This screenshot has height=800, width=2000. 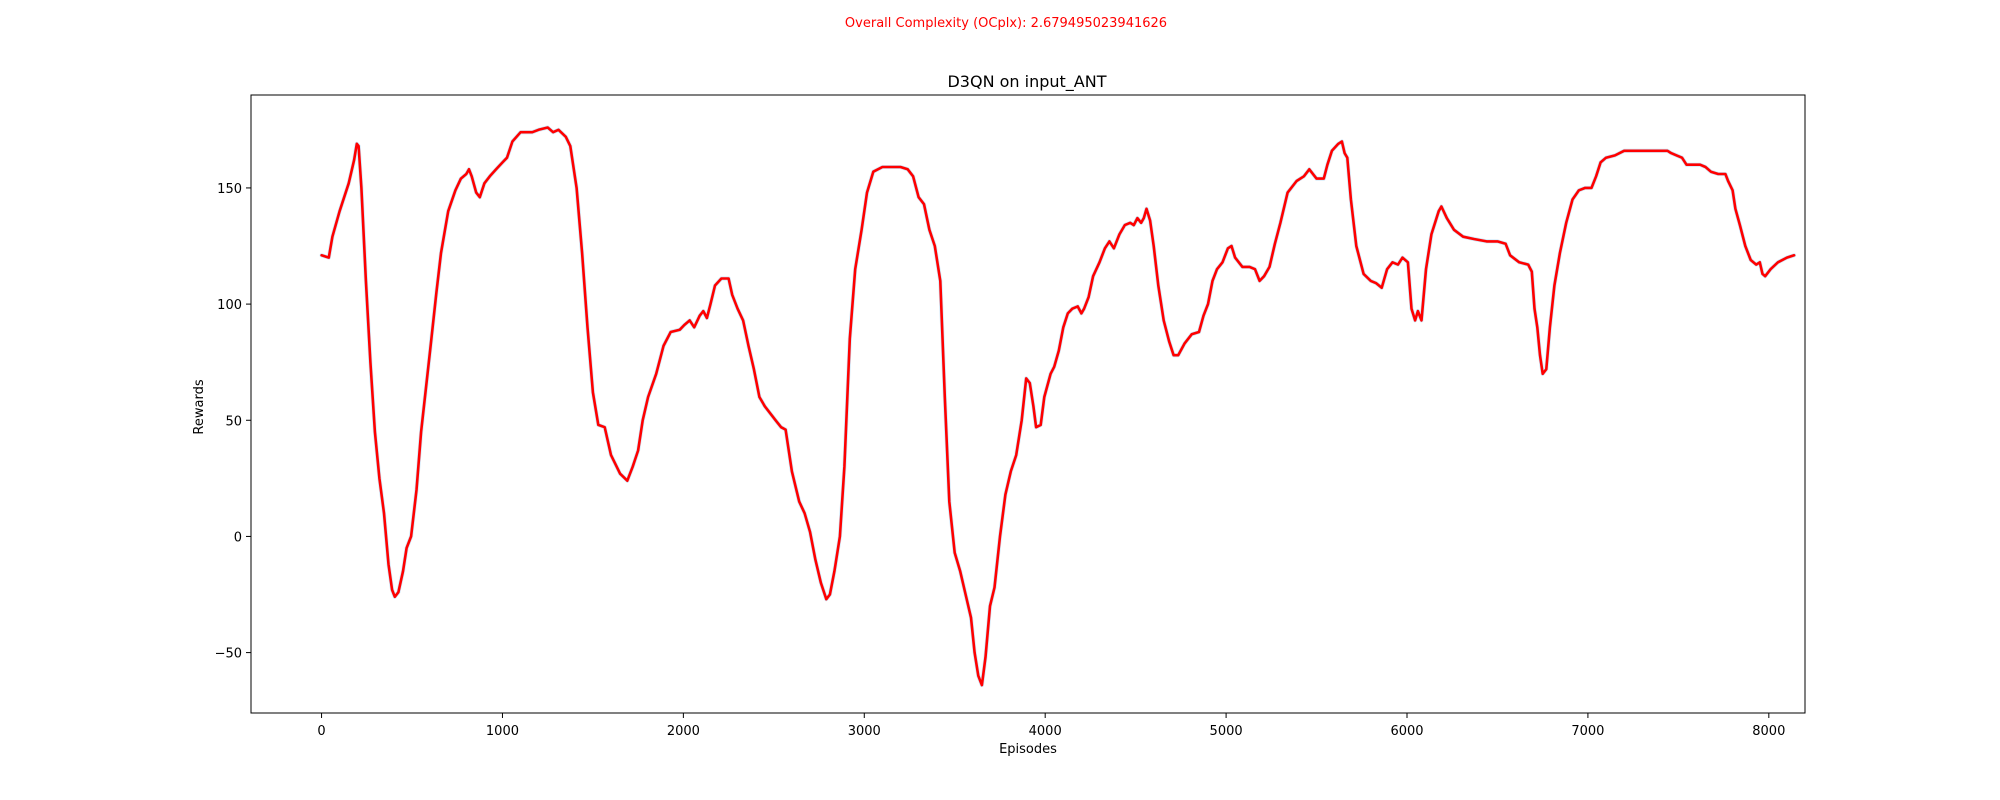 I want to click on x-axis: 0 1000 2000 3000 4000 5000 6000 7000 8000, so click(x=1051, y=726).